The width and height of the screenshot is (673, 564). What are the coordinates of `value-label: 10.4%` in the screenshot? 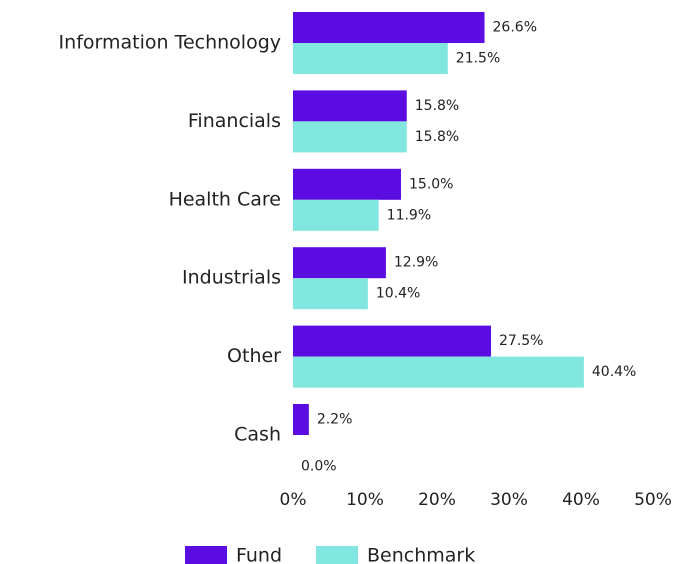 It's located at (398, 294).